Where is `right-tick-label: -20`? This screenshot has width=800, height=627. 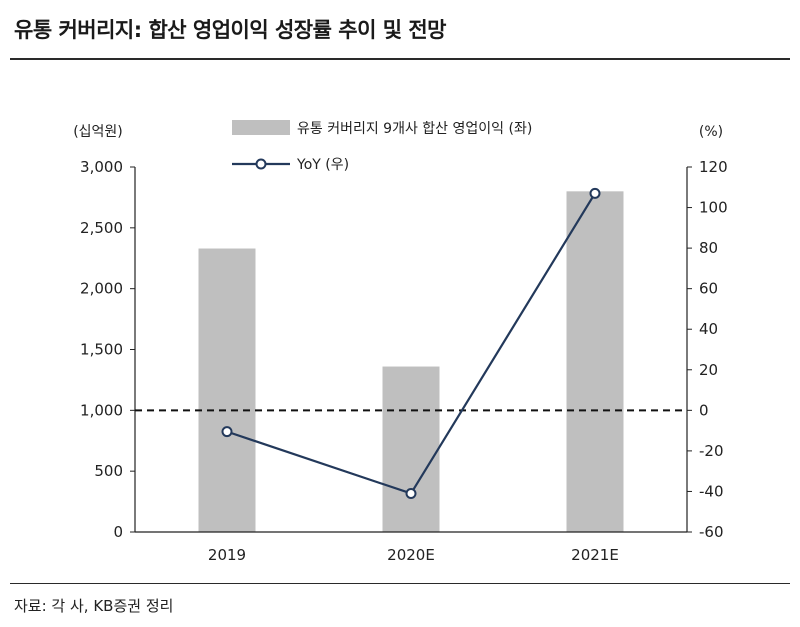
right-tick-label: -20 is located at coordinates (711, 451).